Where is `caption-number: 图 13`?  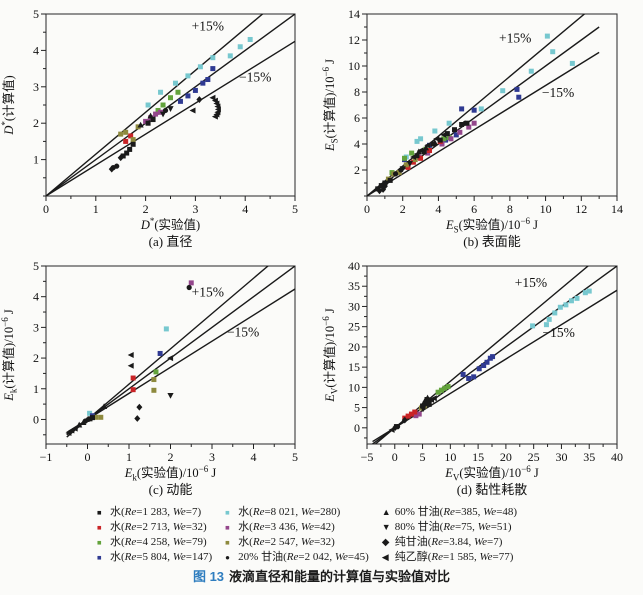
caption-number: 图 13 is located at coordinates (208, 576).